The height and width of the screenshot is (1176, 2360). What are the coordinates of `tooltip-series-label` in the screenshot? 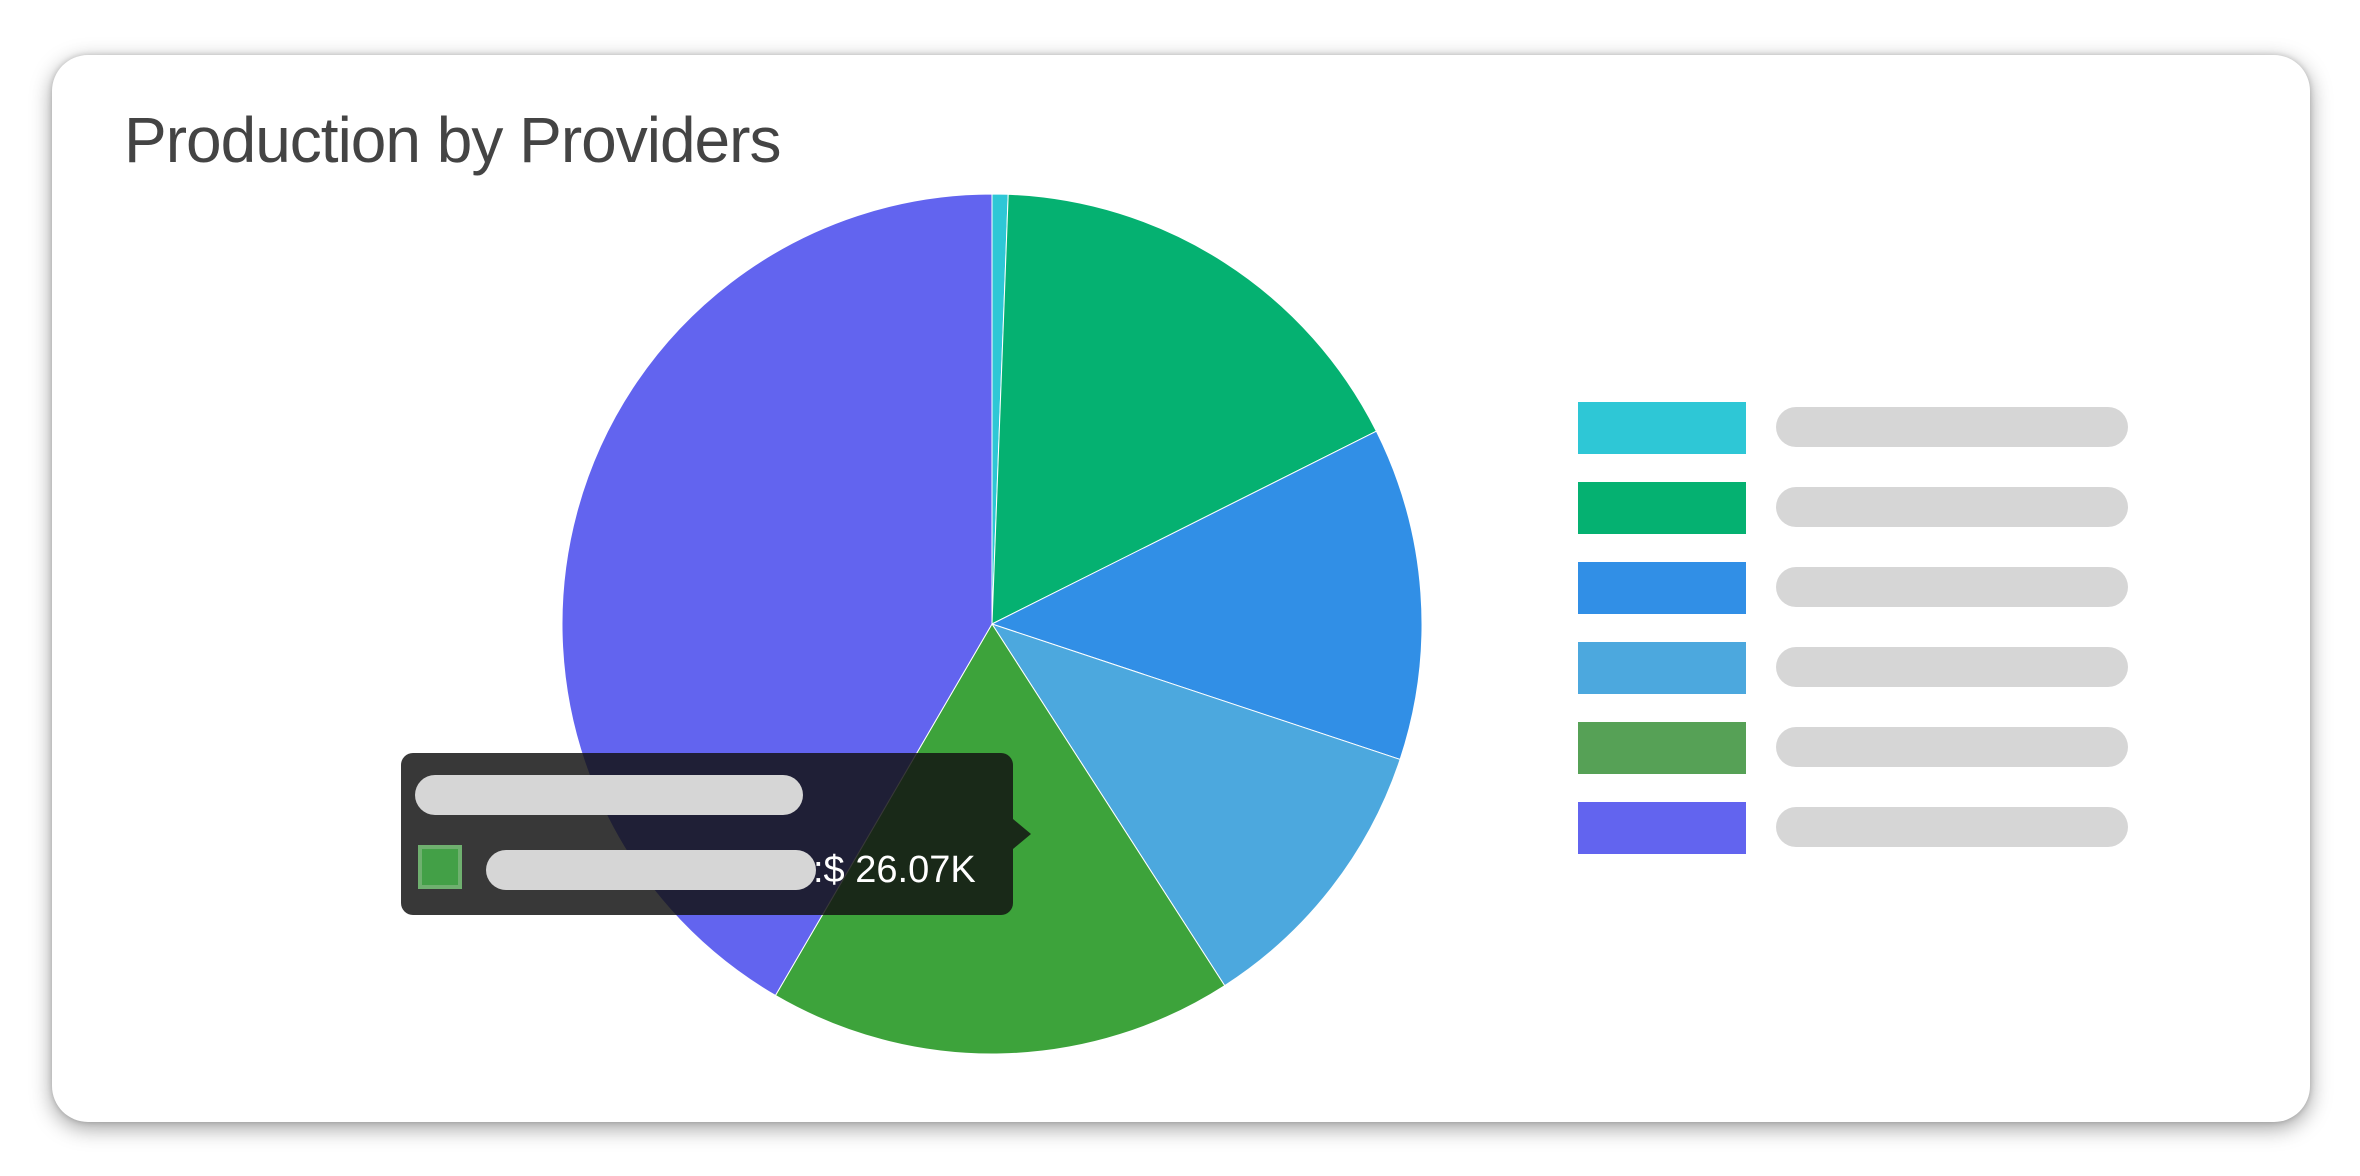 It's located at (651, 870).